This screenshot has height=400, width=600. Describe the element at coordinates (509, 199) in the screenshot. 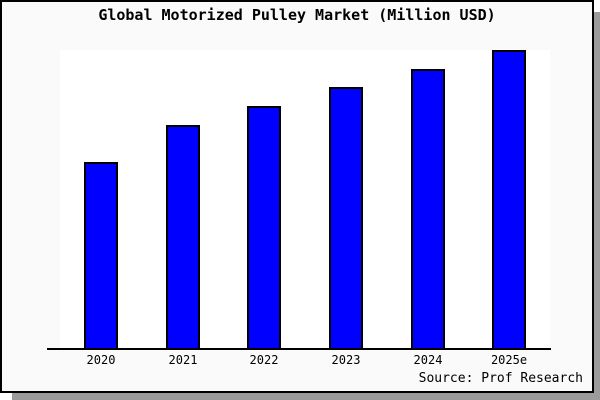

I see `bar-2025e` at that location.